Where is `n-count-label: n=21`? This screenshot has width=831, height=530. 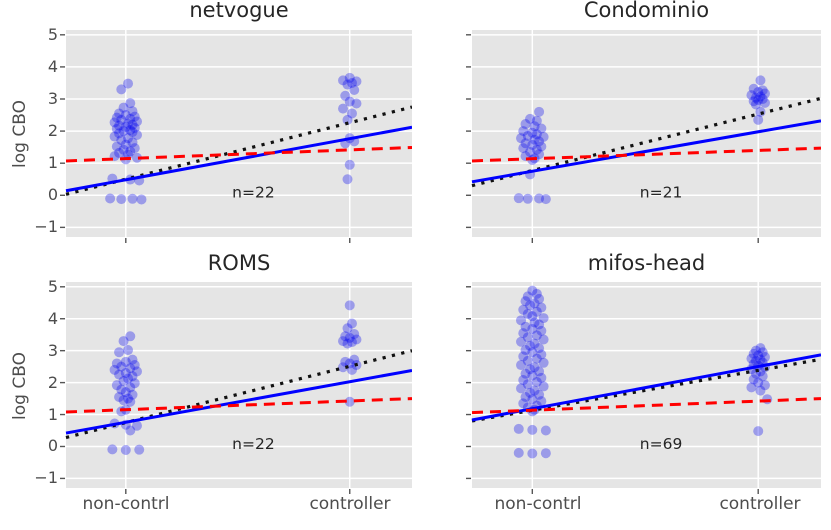 n-count-label: n=21 is located at coordinates (661, 193).